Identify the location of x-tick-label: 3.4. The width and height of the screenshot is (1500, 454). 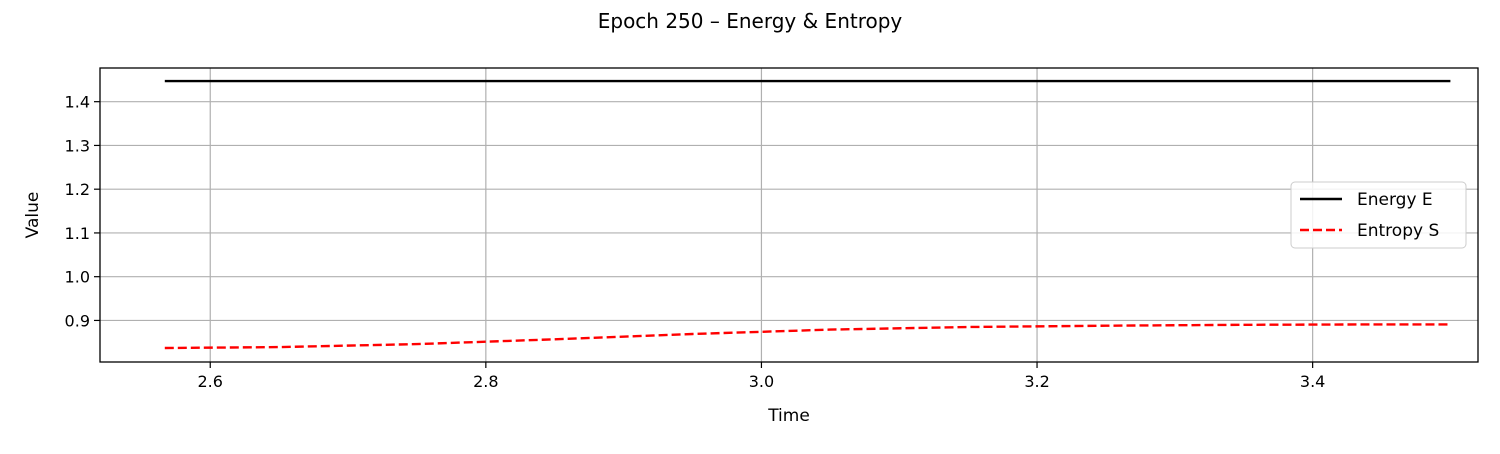
(1312, 381).